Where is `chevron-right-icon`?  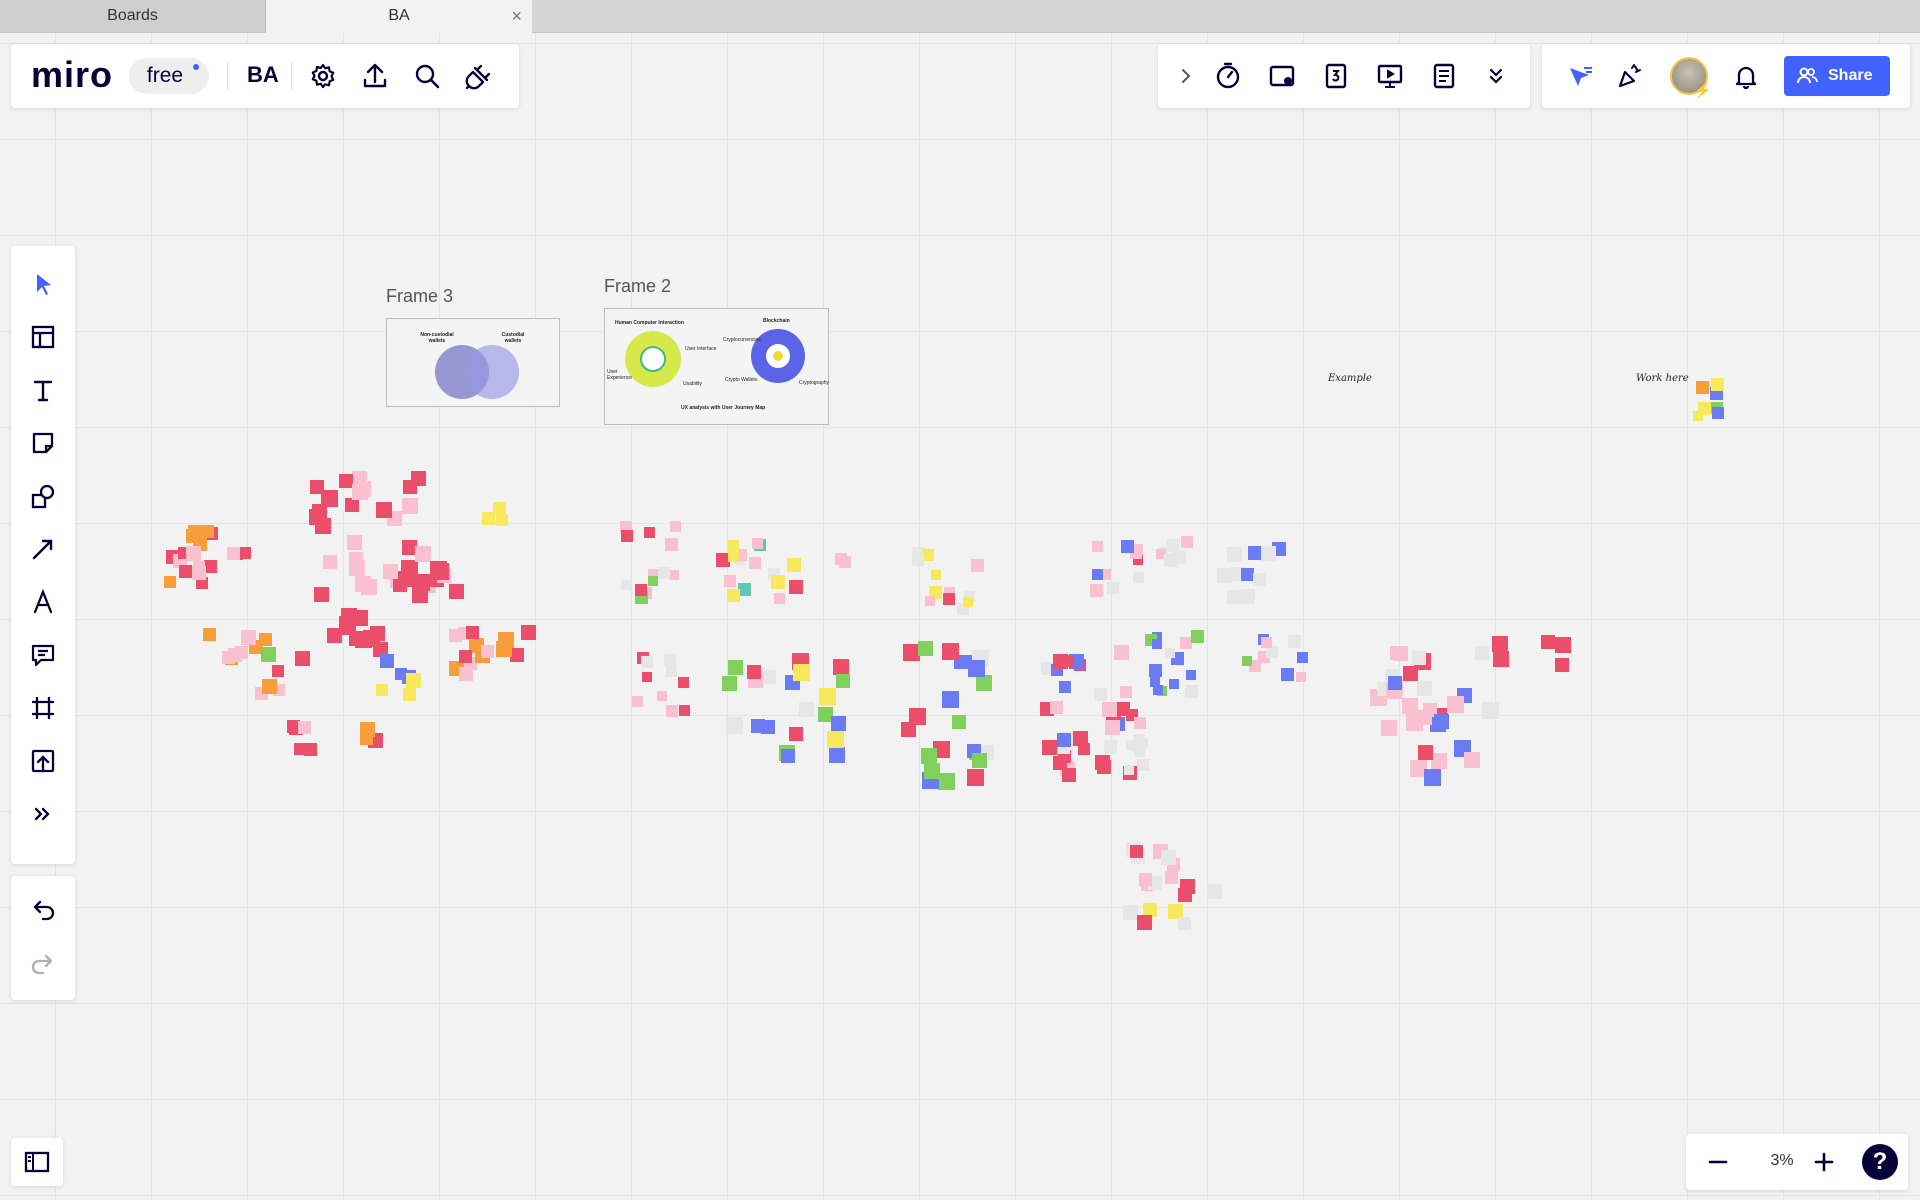 chevron-right-icon is located at coordinates (1186, 76).